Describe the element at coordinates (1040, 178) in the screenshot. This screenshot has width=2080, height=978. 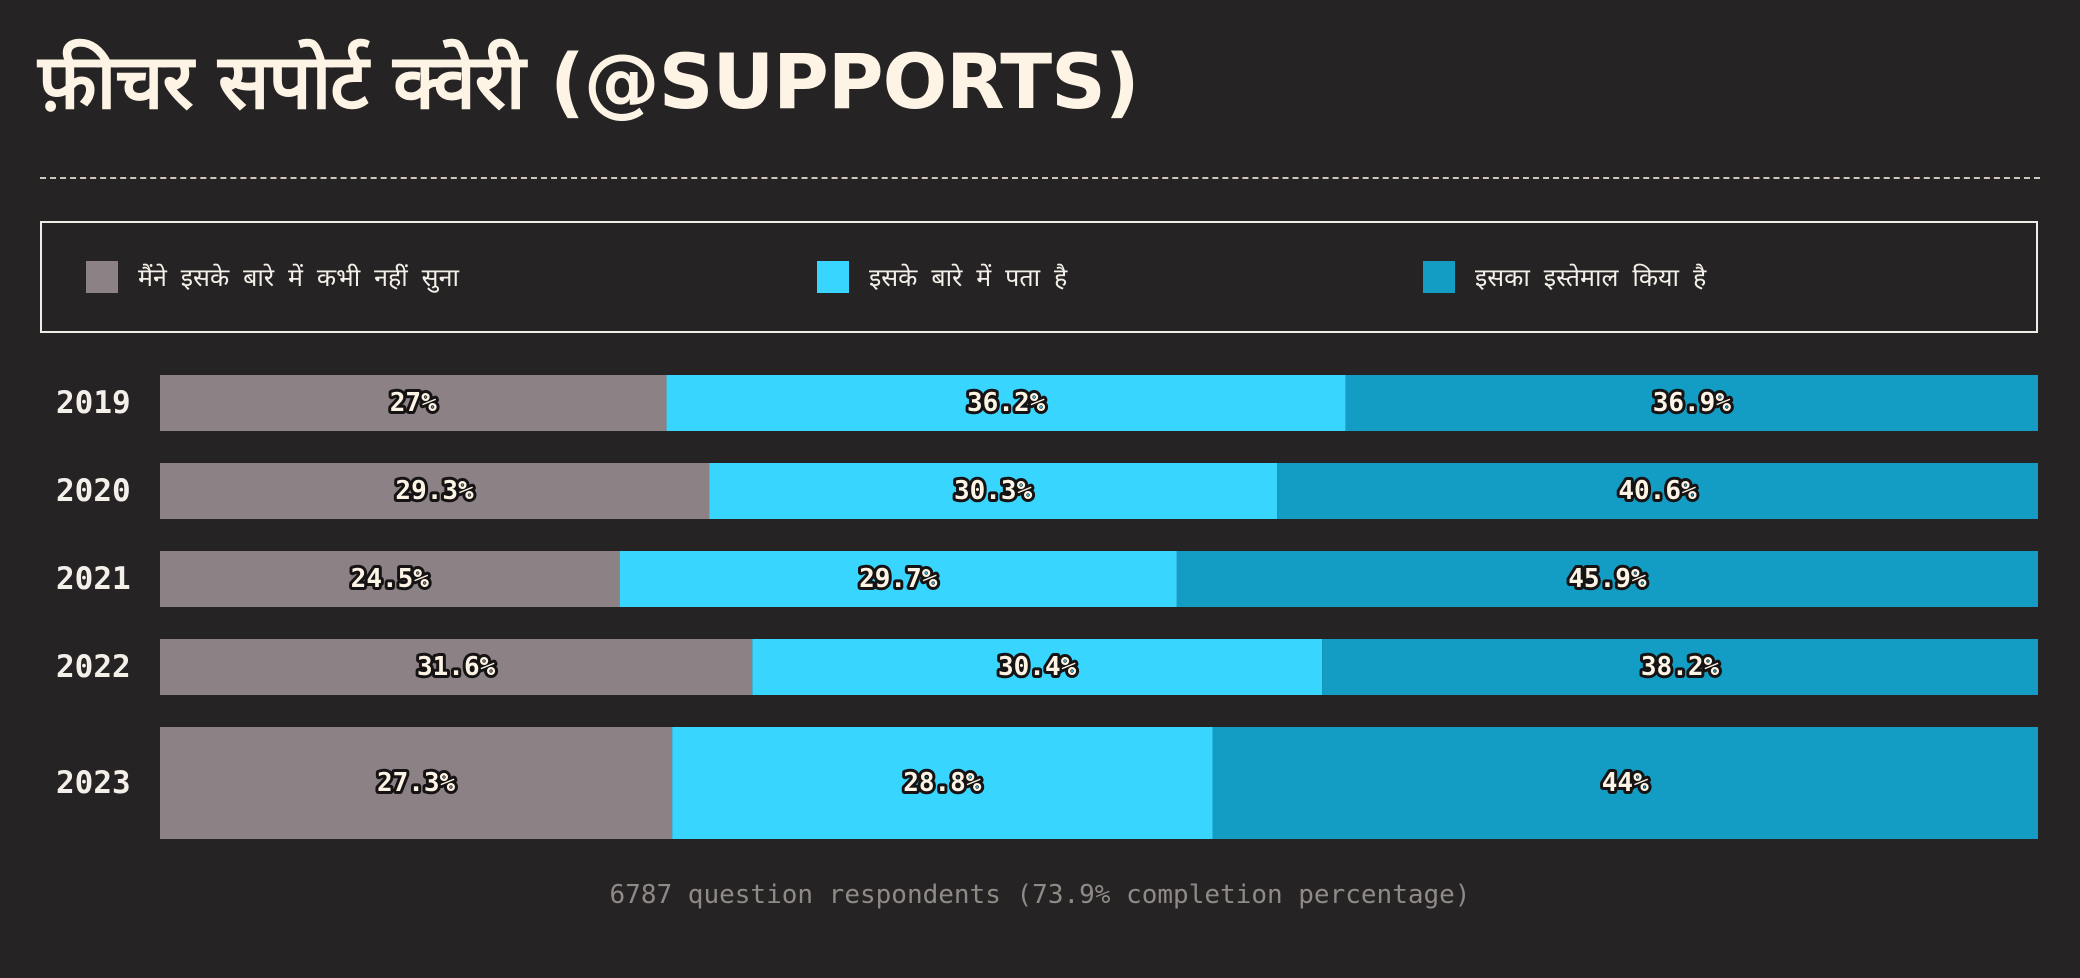
I see `title-divider` at that location.